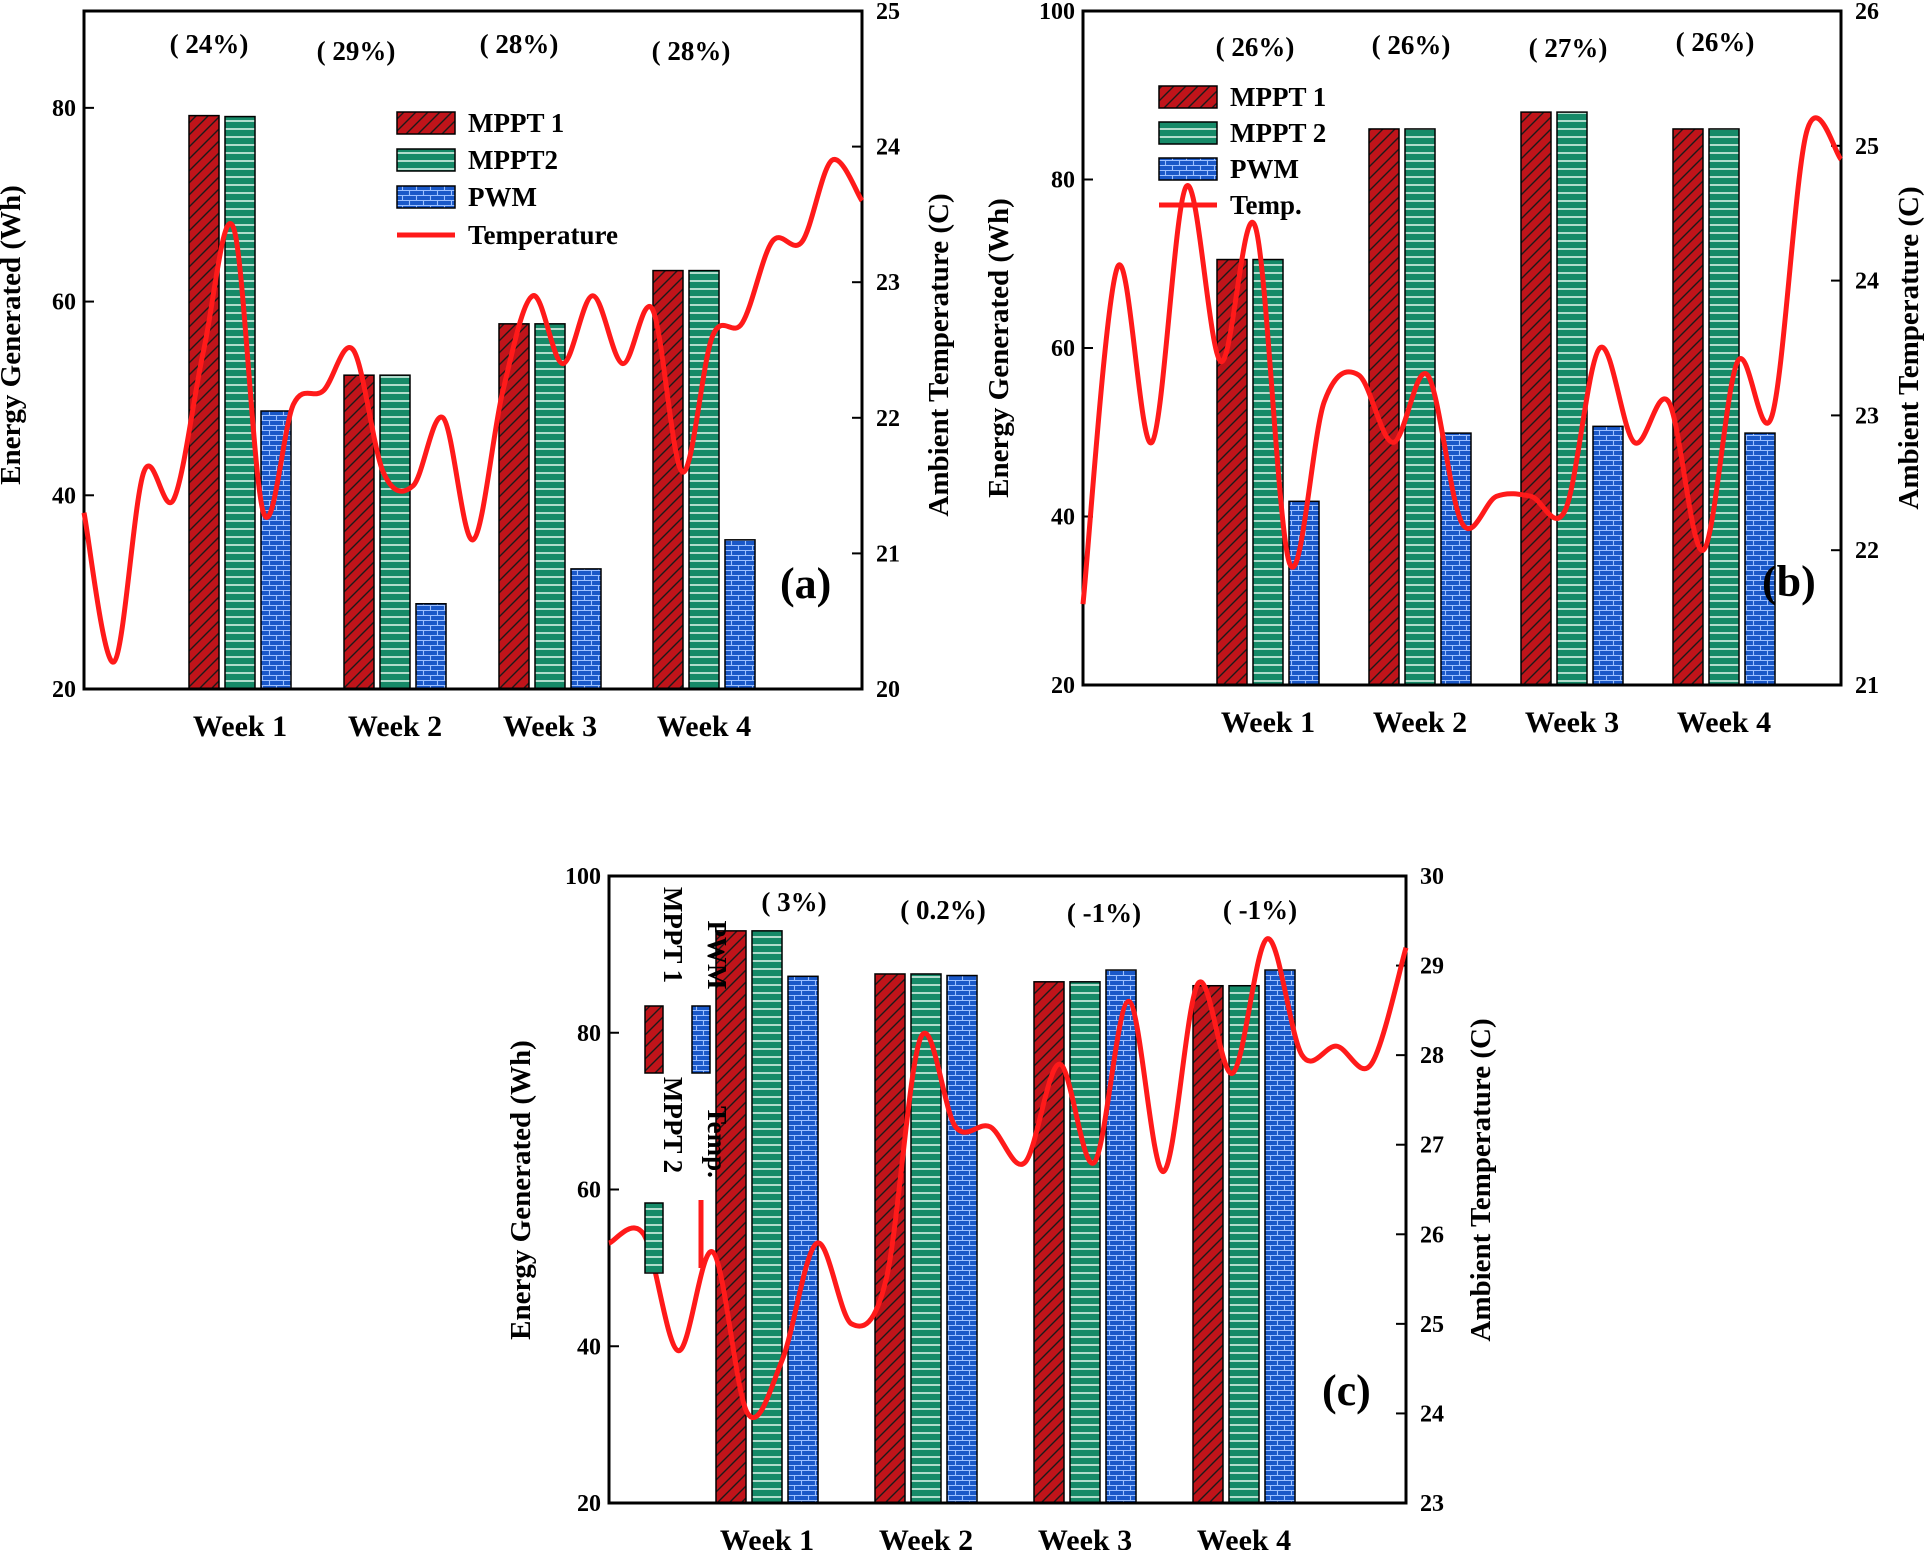  Describe the element at coordinates (654, 1238) in the screenshot. I see `panel-c-legend-mppt2-swatch` at that location.